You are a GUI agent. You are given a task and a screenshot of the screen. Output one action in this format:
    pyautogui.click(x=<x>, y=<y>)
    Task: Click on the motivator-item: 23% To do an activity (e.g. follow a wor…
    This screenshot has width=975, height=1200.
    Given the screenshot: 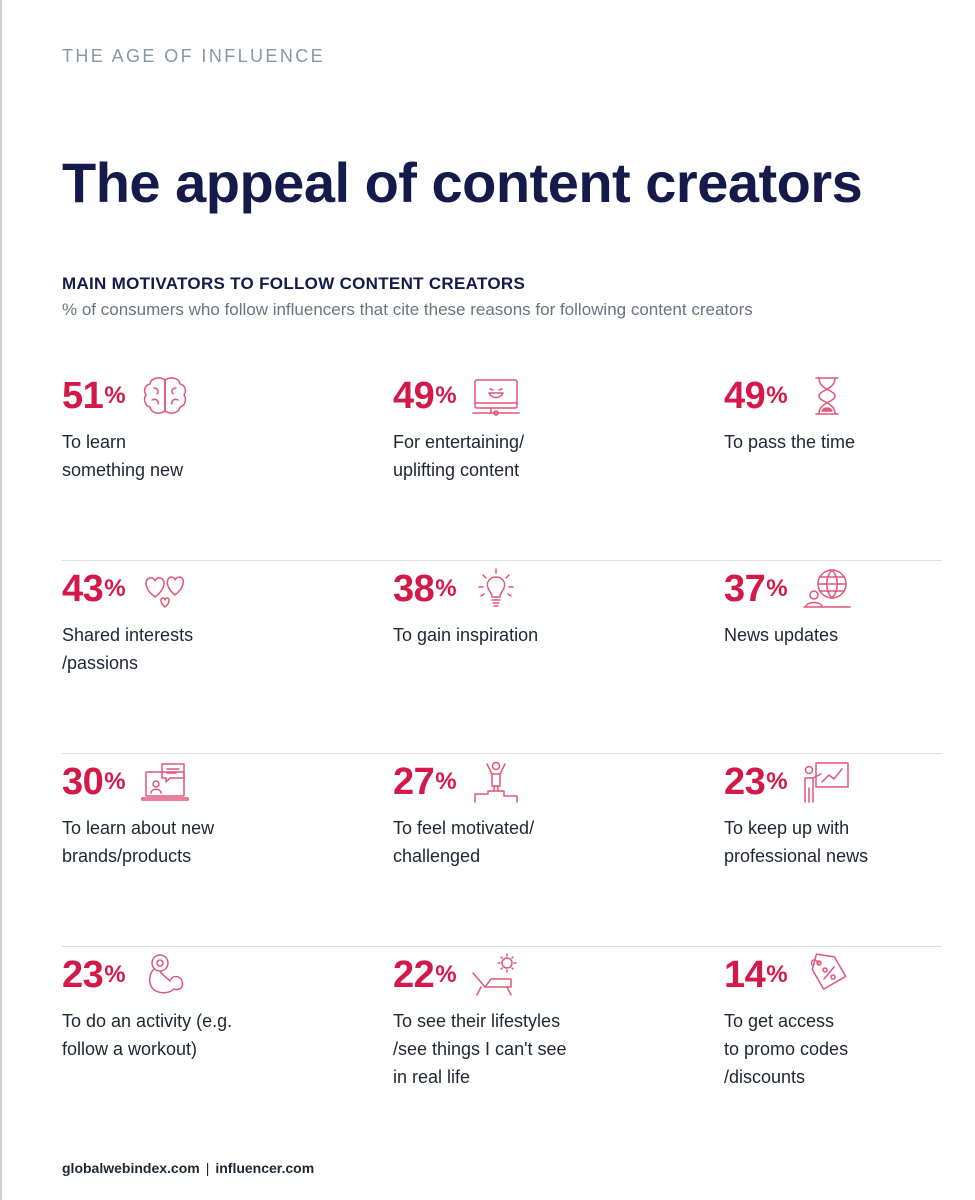 What is the action you would take?
    pyautogui.click(x=227, y=1043)
    